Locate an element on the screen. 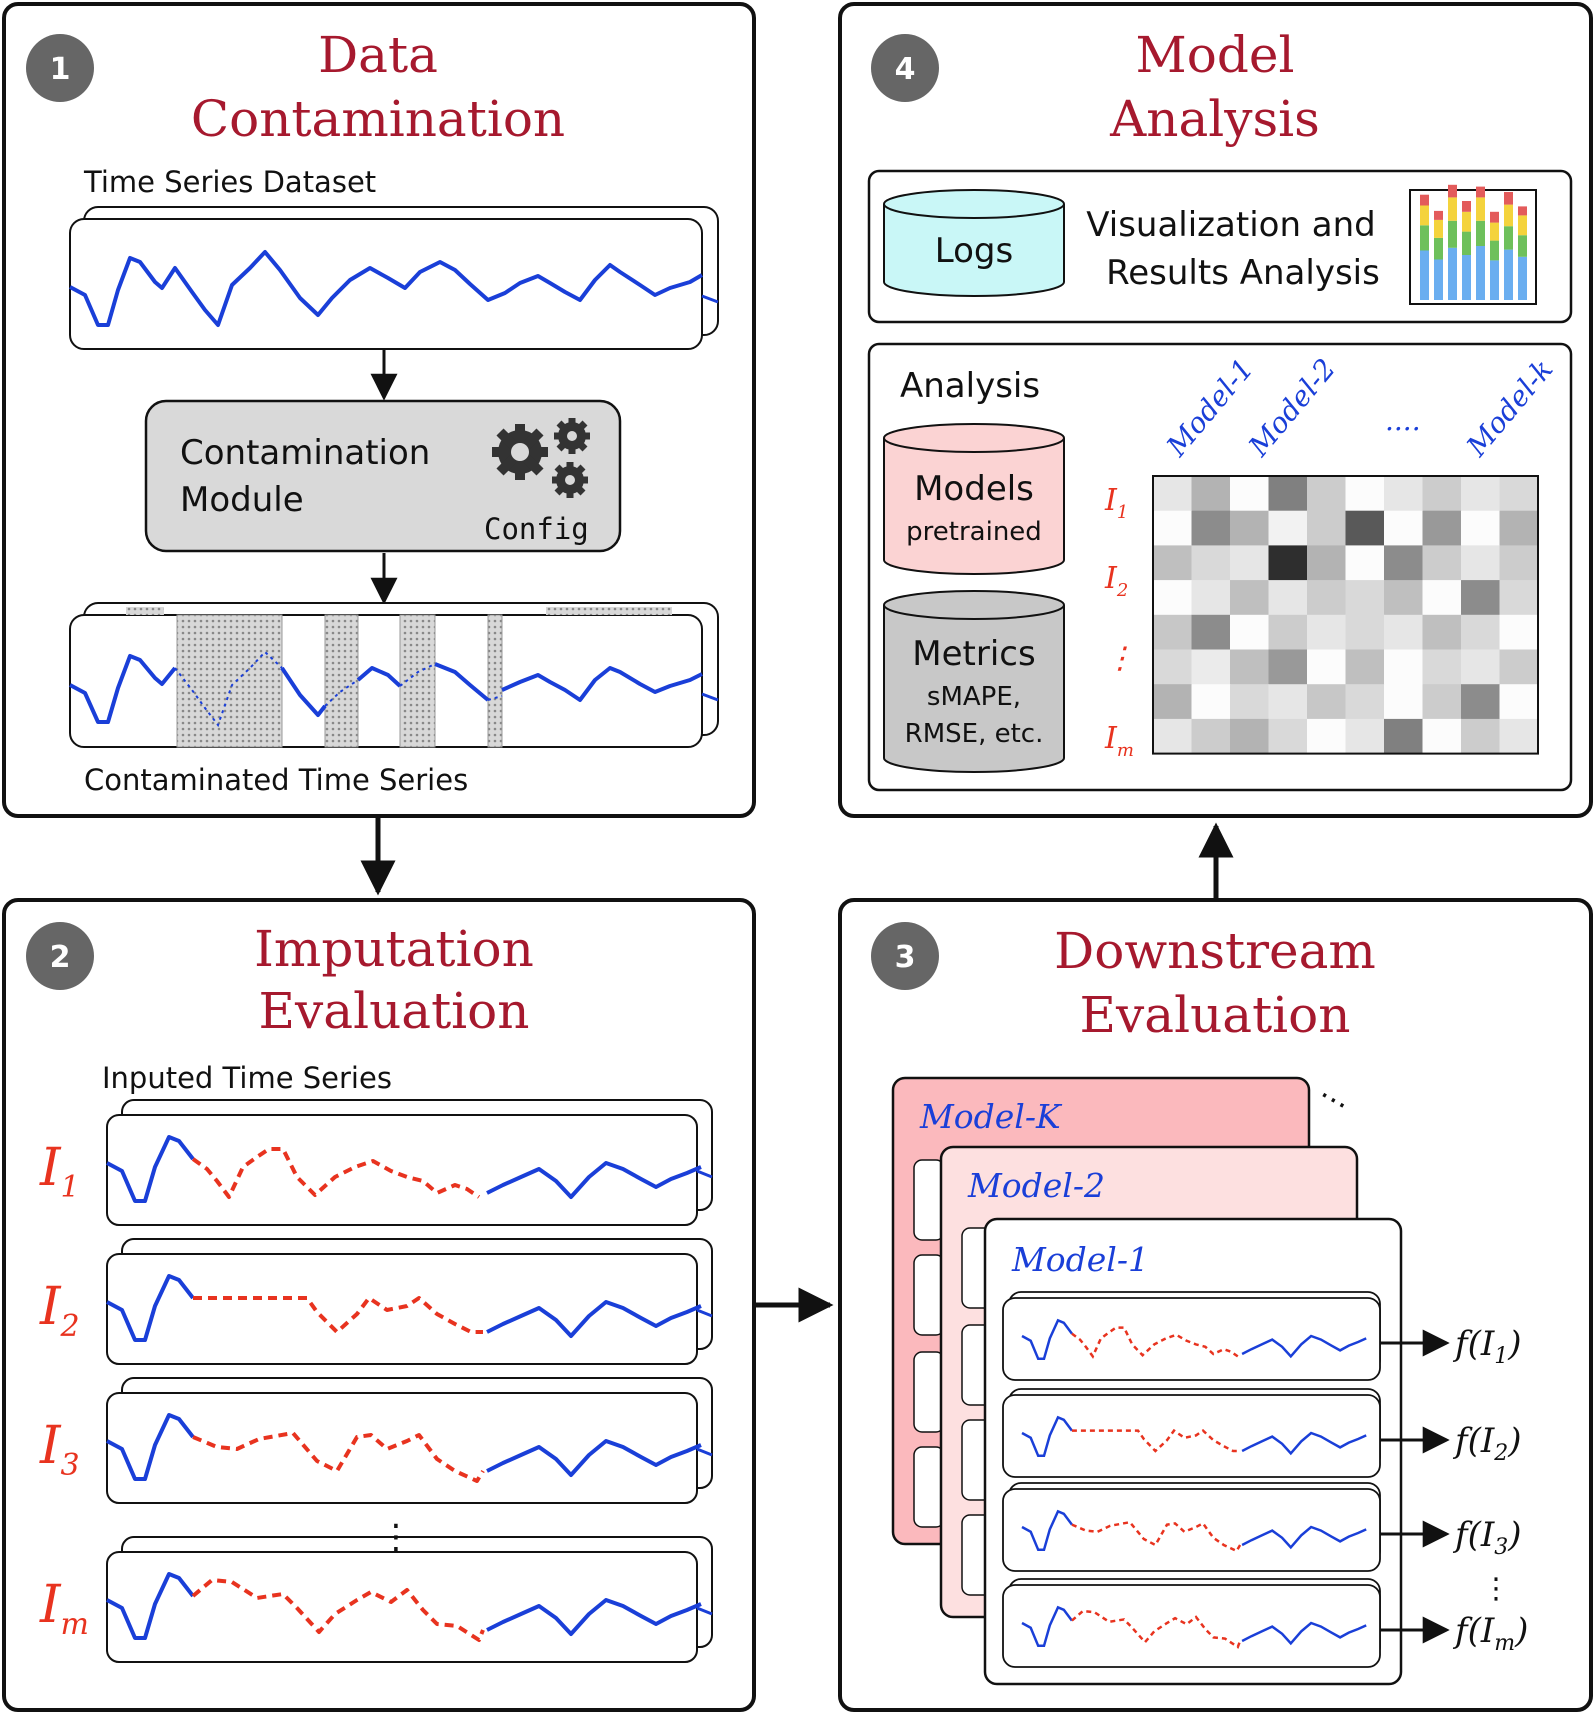 The image size is (1595, 1714). output-function: f(Im) is located at coordinates (1490, 1633).